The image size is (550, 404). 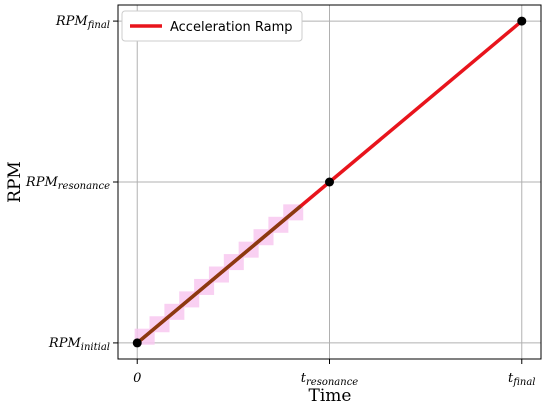 What do you see at coordinates (82, 22) in the screenshot?
I see `y-tick-label: RPMfinal` at bounding box center [82, 22].